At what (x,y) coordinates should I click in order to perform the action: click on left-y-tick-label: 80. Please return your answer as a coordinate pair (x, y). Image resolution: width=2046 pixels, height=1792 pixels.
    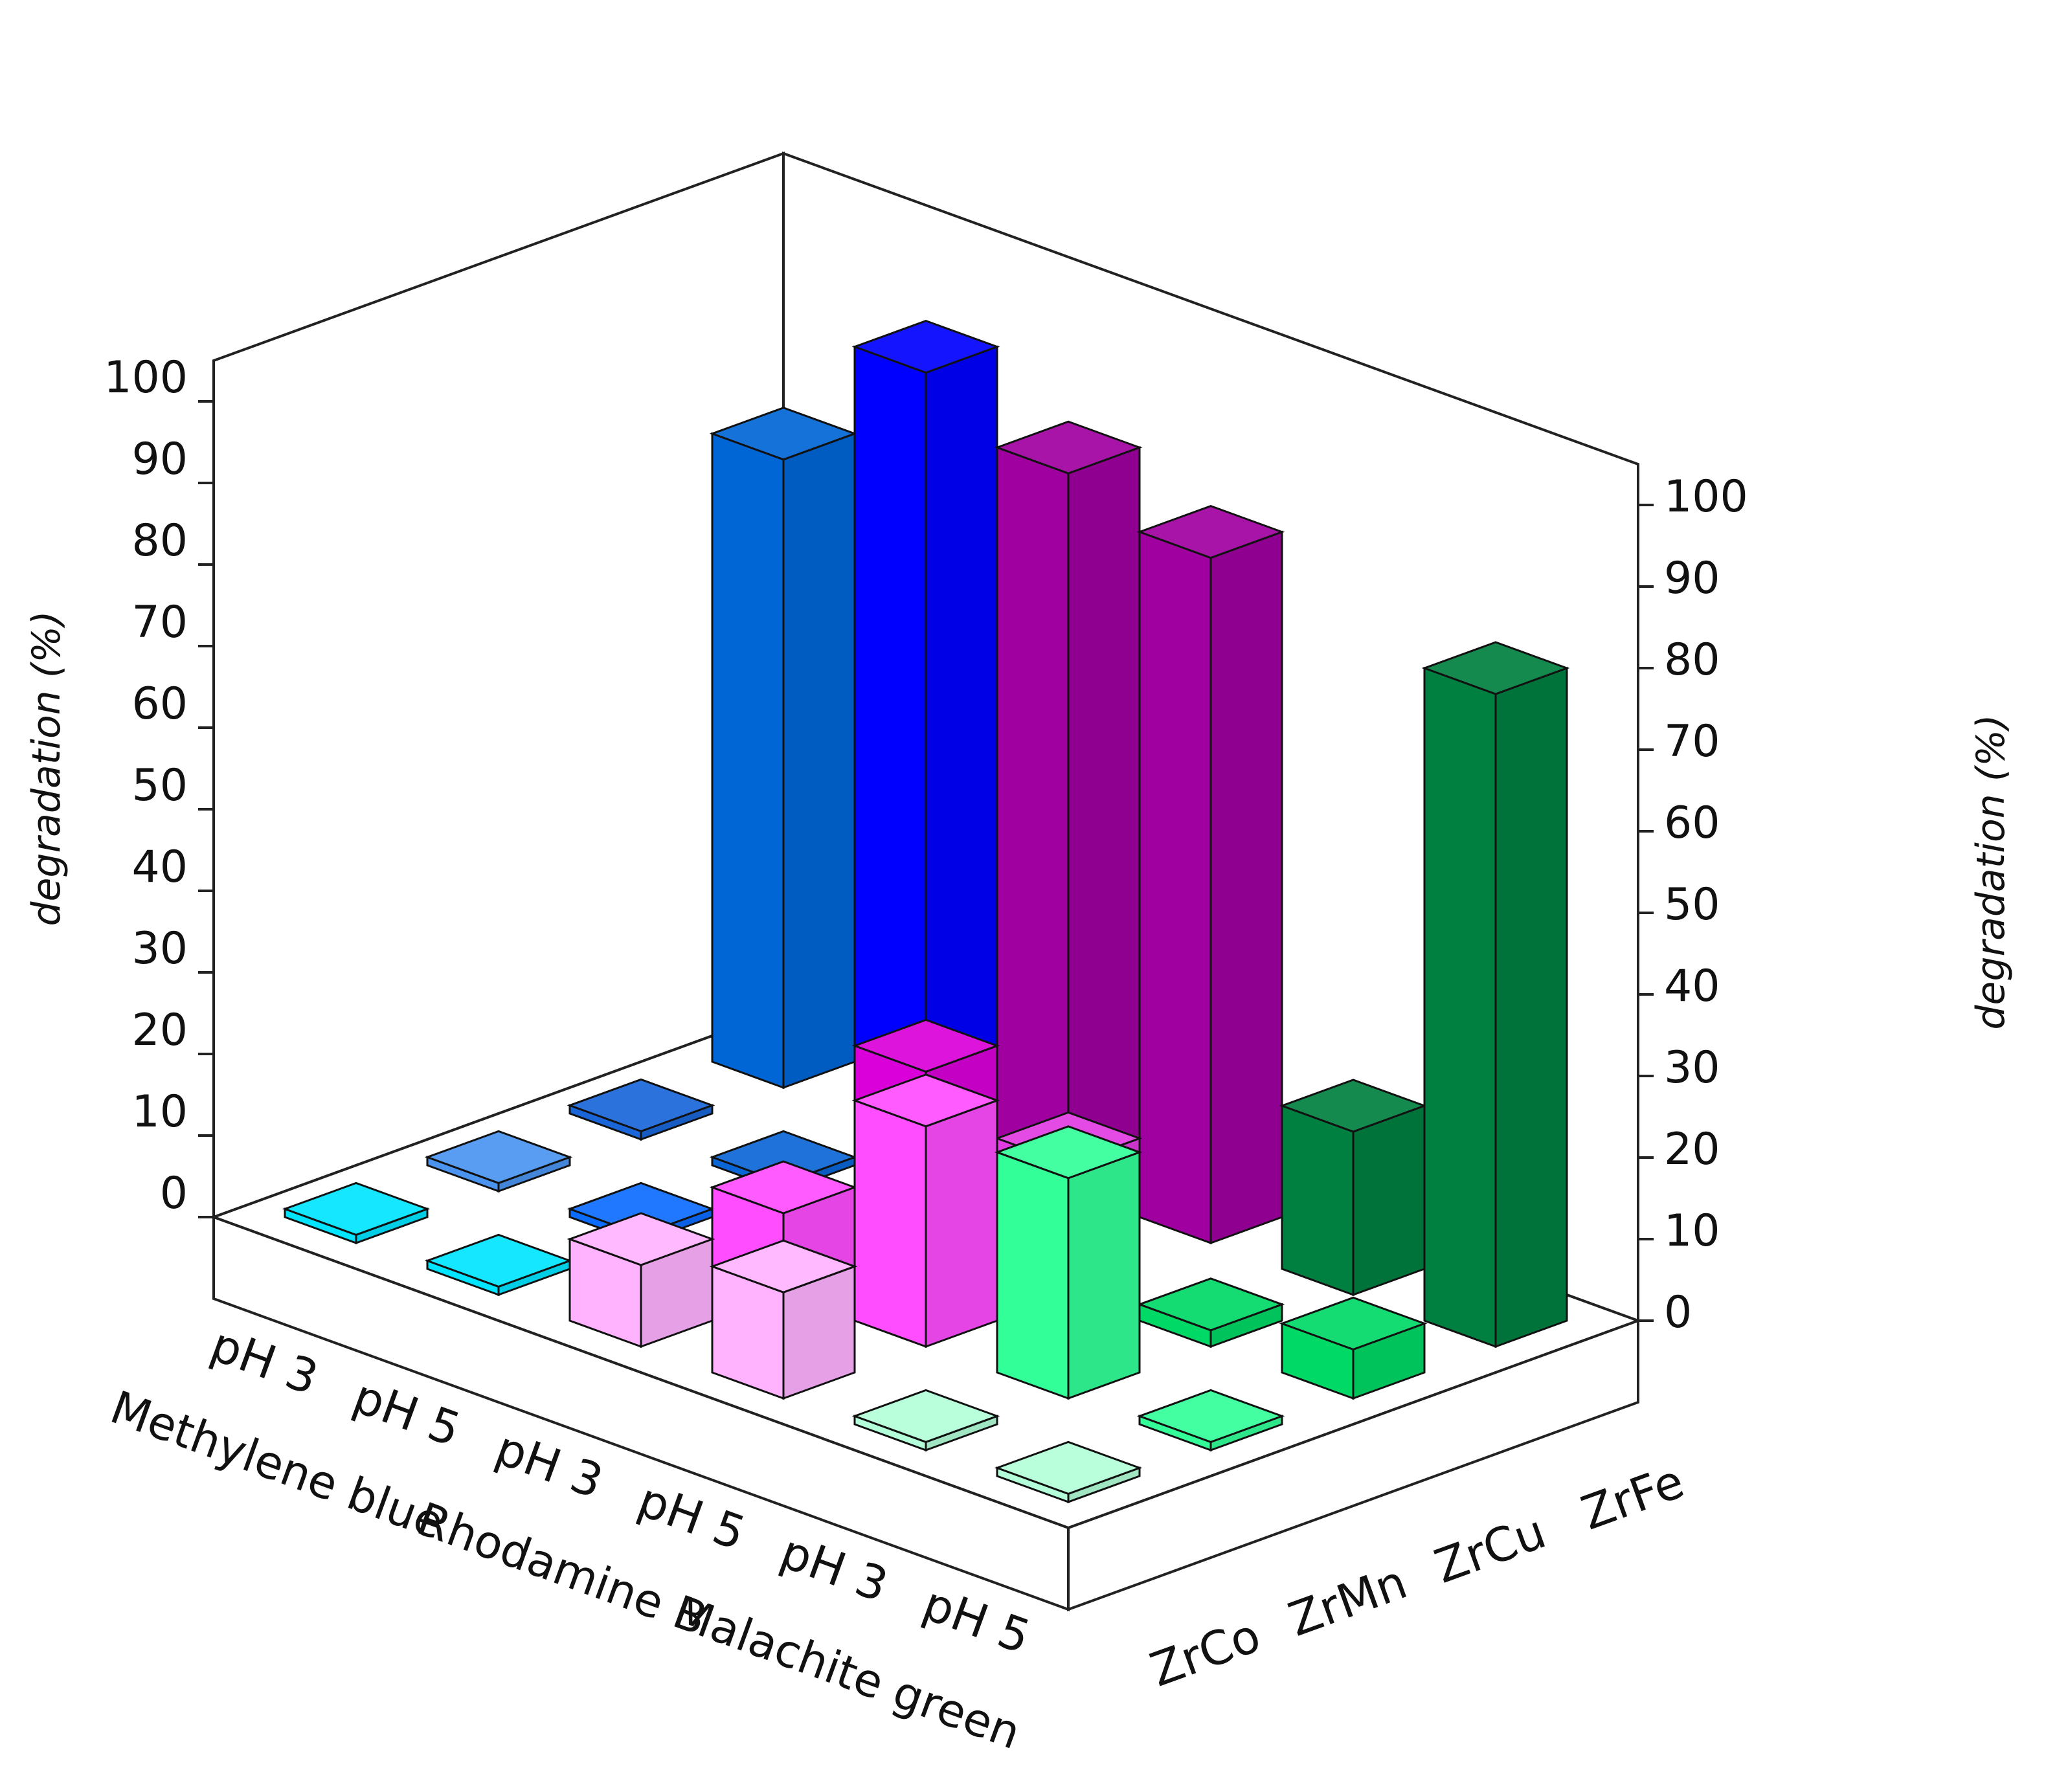
    Looking at the image, I should click on (159, 540).